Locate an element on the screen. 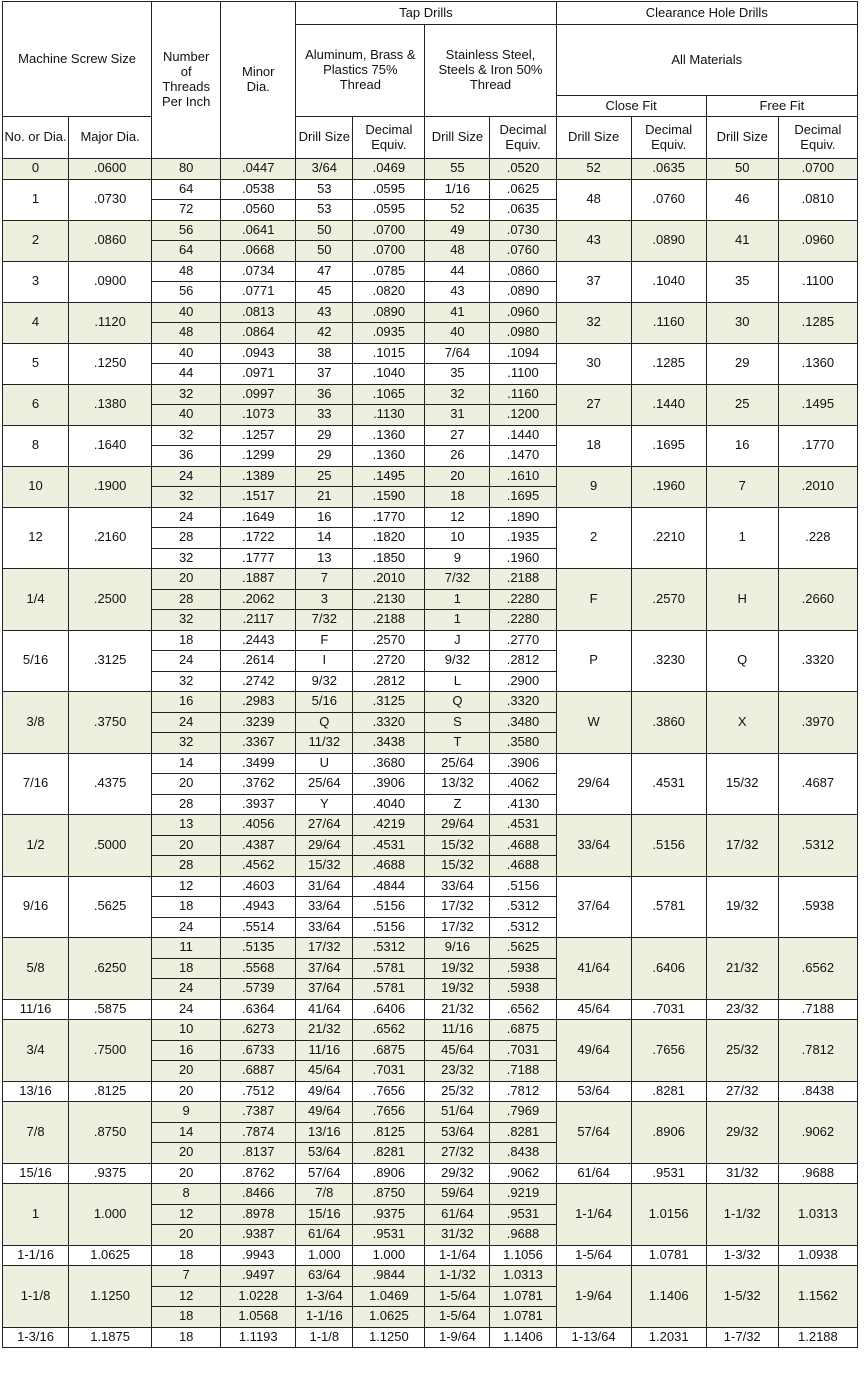 This screenshot has height=1389, width=866. free-decimal-cell: .0810 is located at coordinates (818, 199).